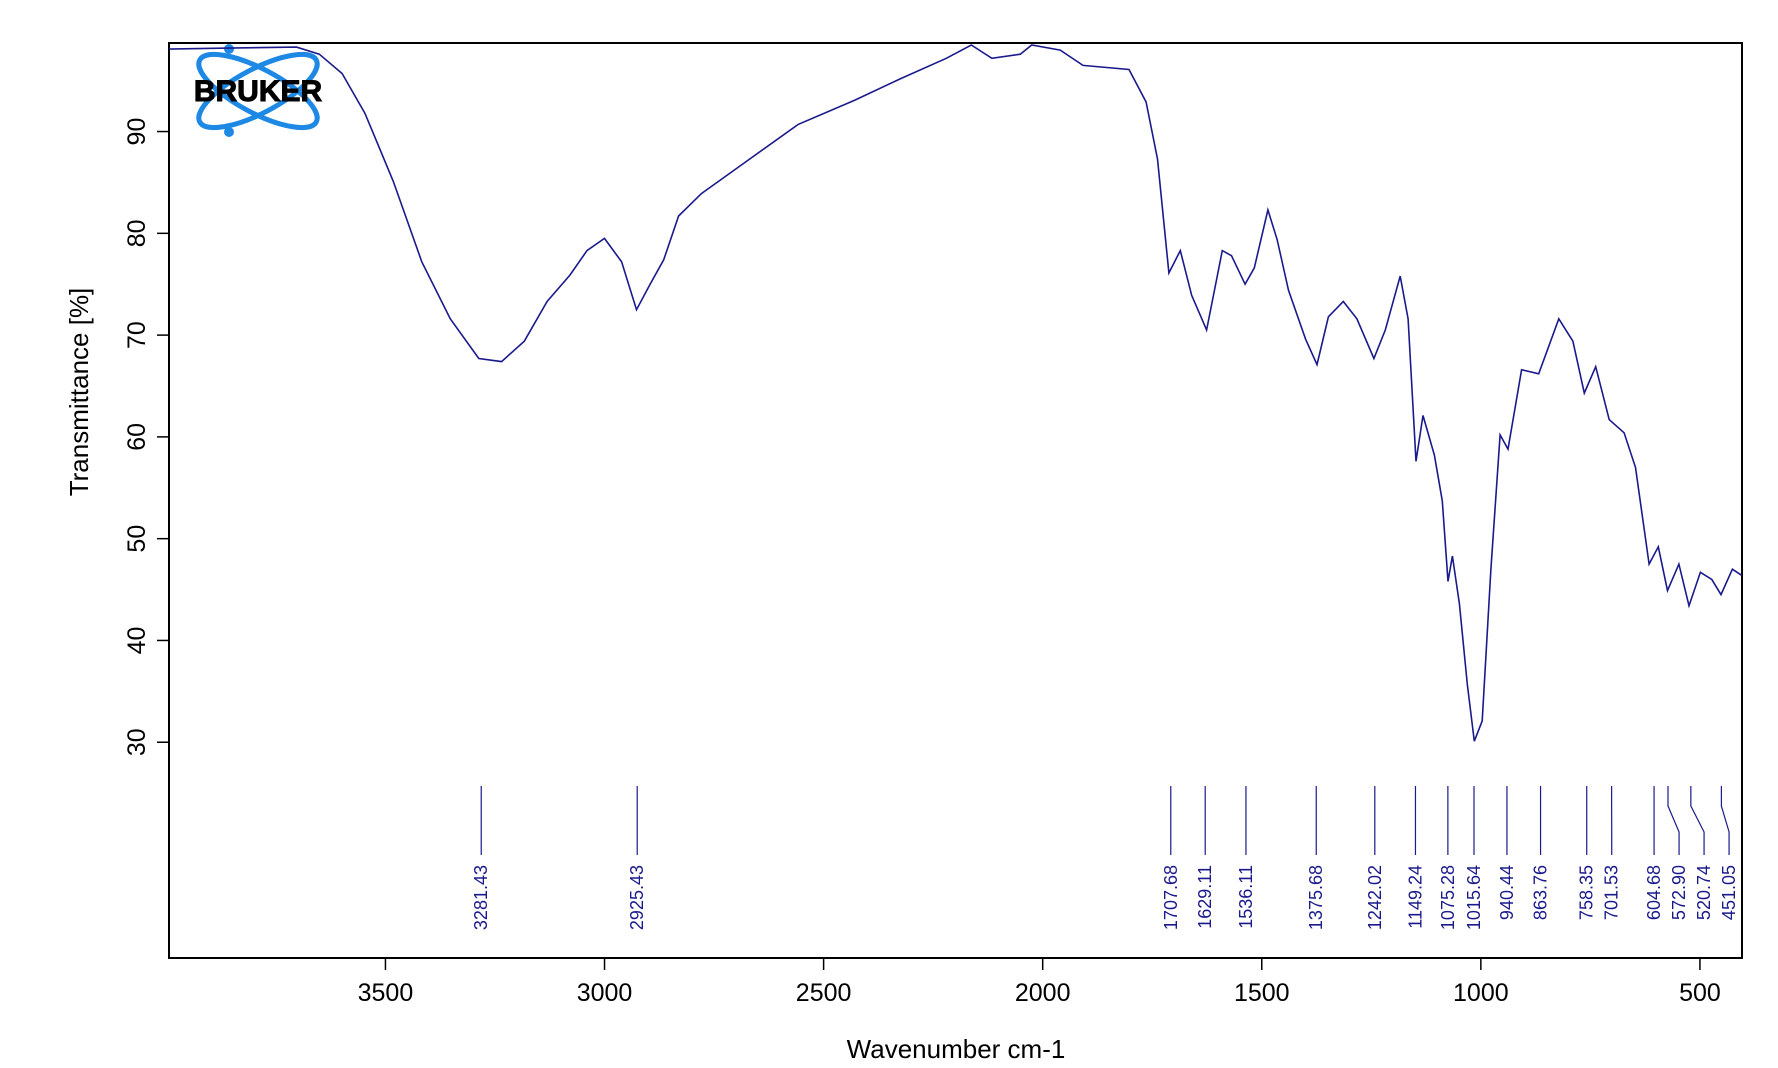 Image resolution: width=1778 pixels, height=1068 pixels. Describe the element at coordinates (1474, 897) in the screenshot. I see `peak-label: 1015.64` at that location.